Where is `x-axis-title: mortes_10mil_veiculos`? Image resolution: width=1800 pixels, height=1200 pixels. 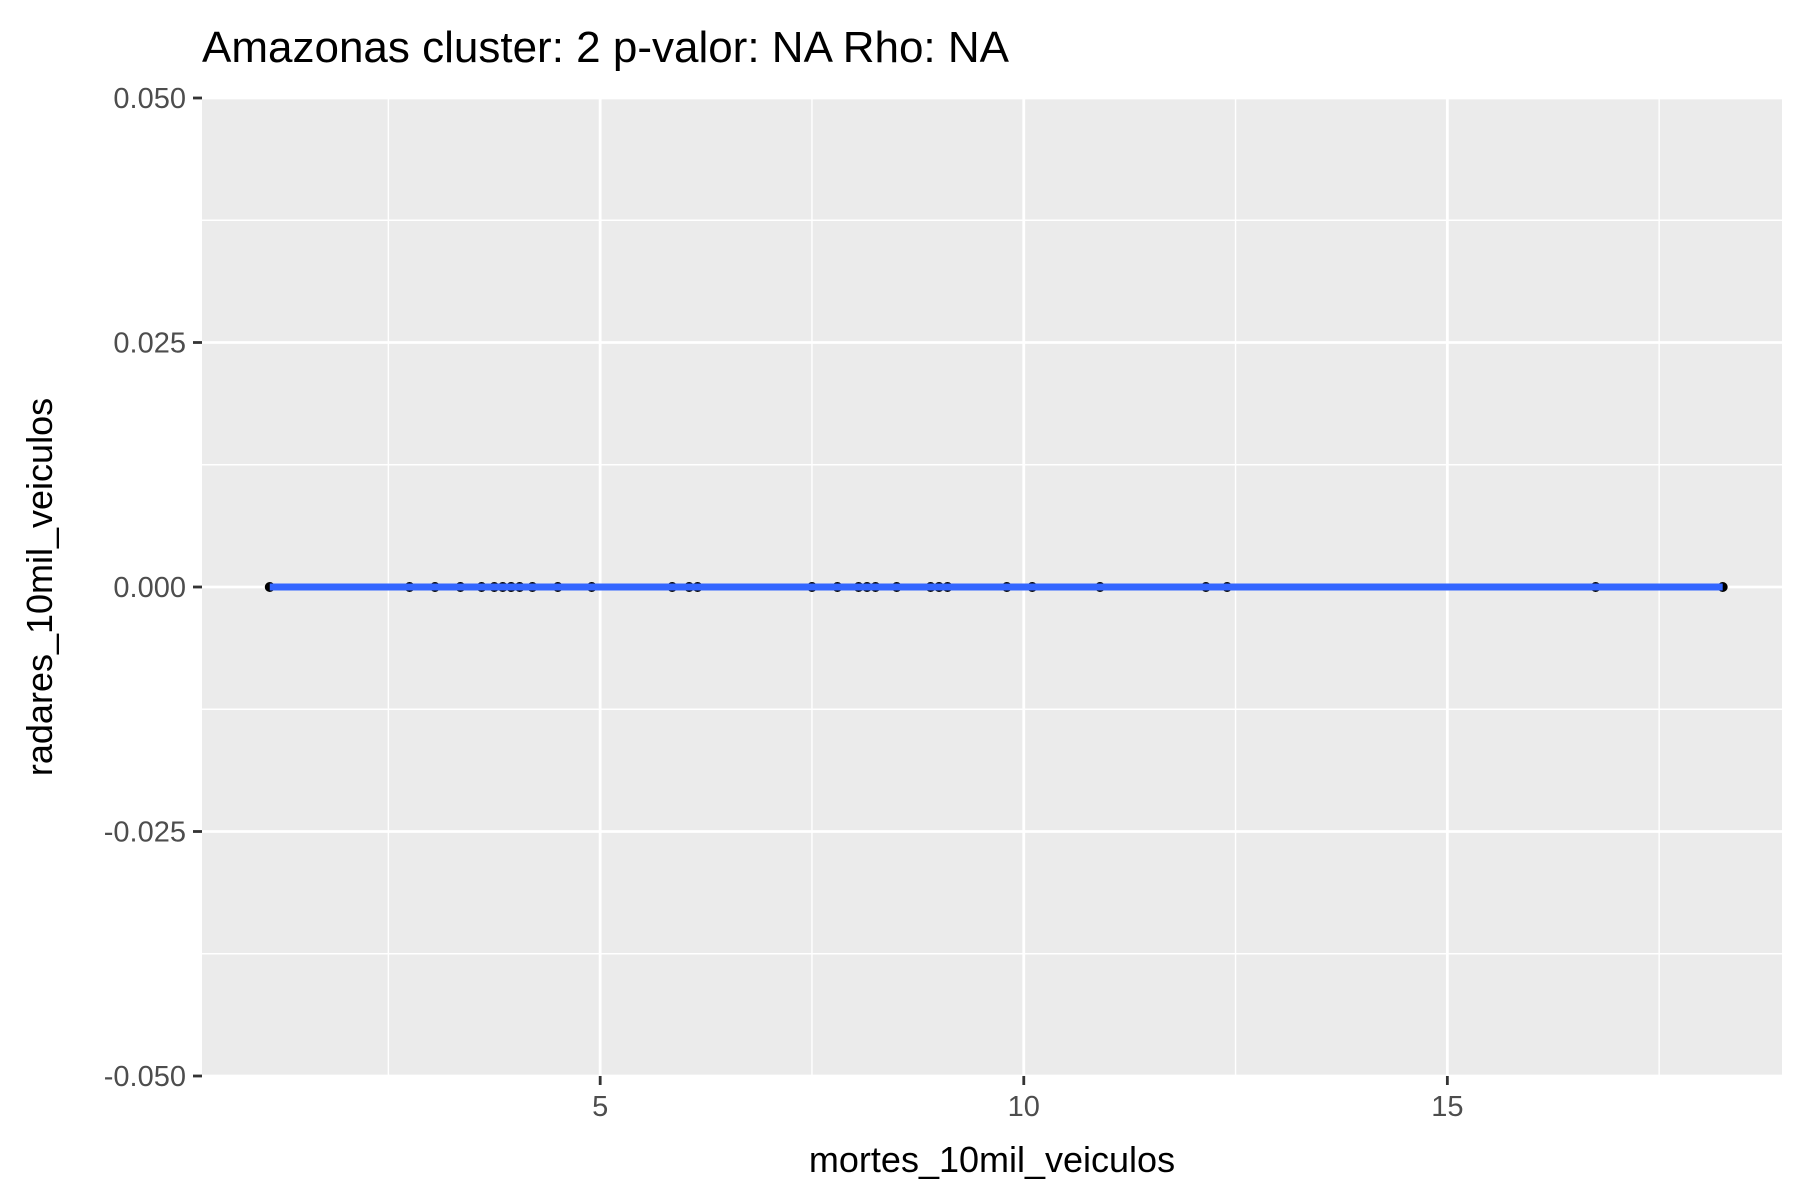 x-axis-title: mortes_10mil_veiculos is located at coordinates (992, 1159).